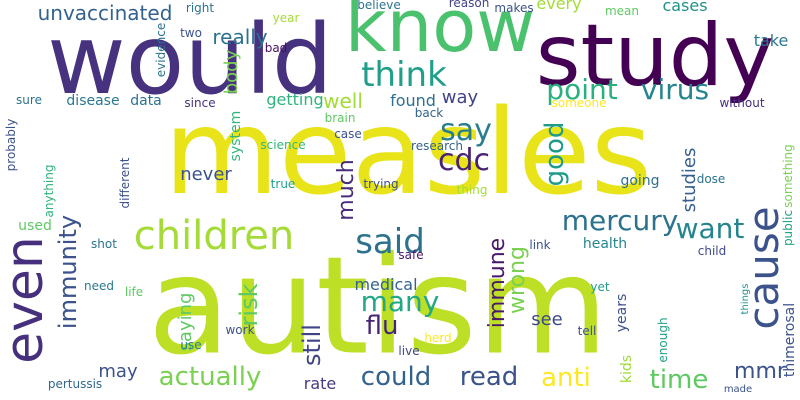  Describe the element at coordinates (540, 245) in the screenshot. I see `word-link: link` at that location.